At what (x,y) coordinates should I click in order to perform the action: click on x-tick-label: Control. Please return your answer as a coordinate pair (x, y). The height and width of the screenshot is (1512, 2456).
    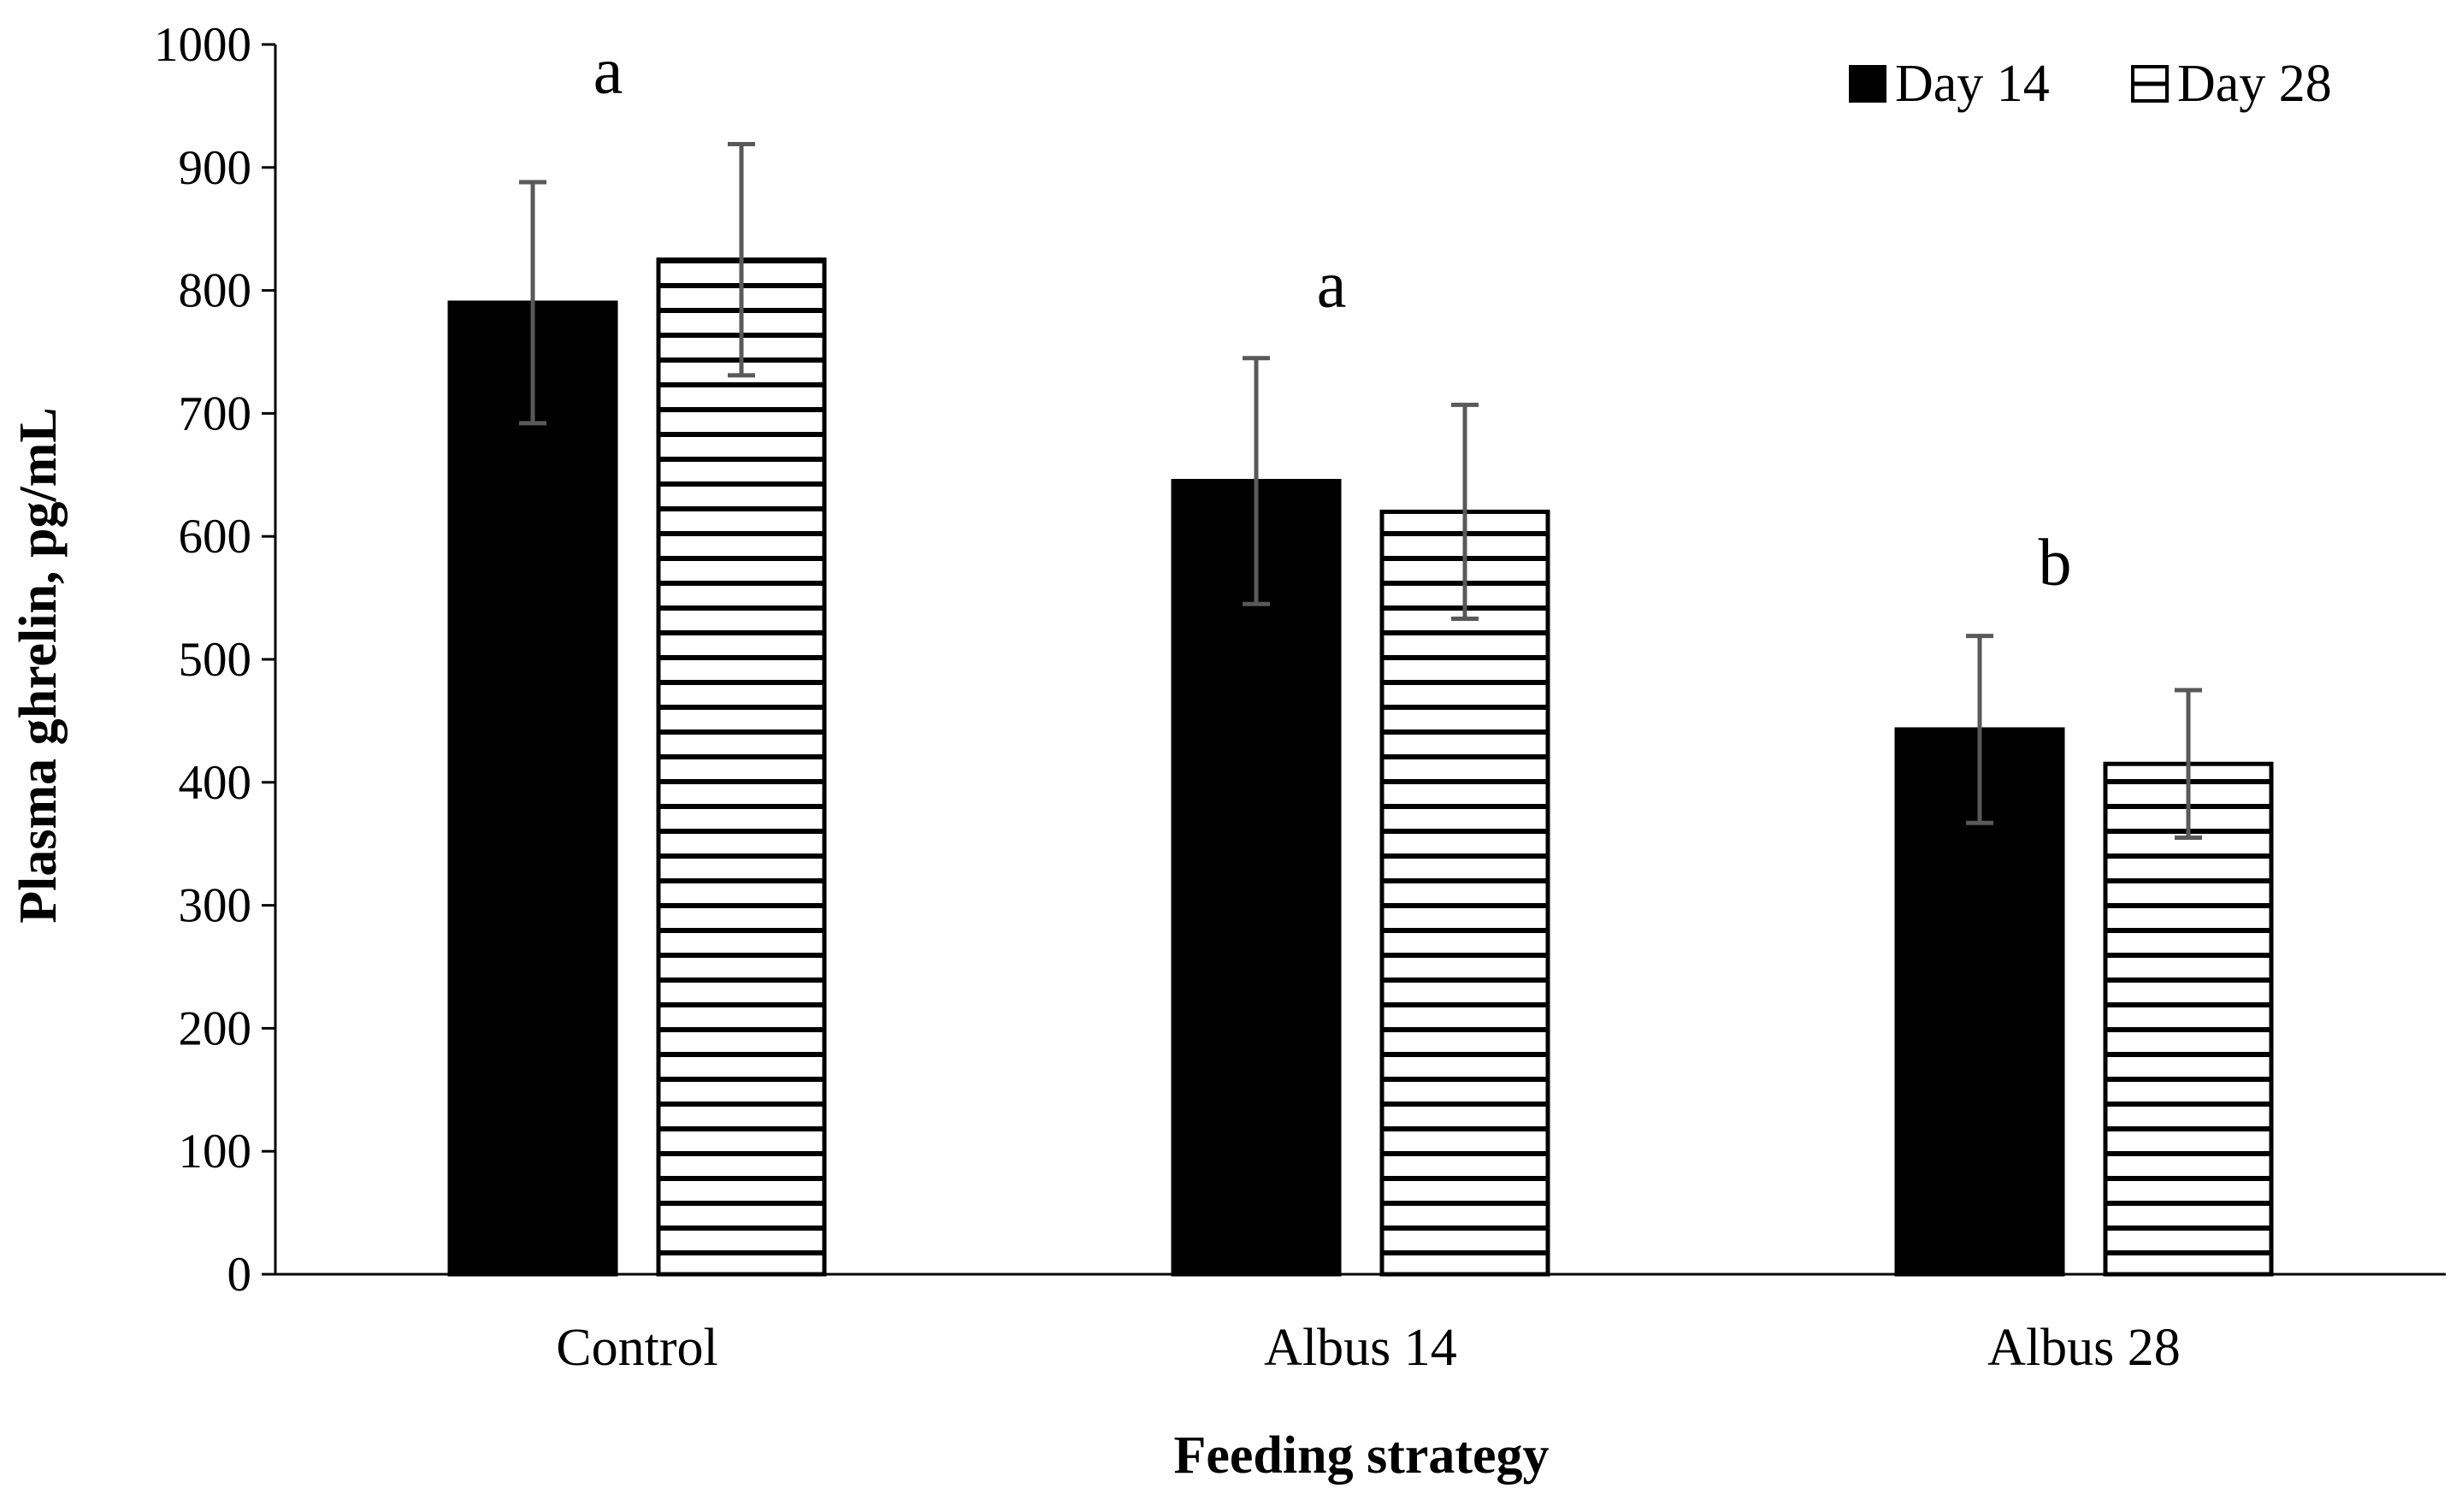
    Looking at the image, I should click on (637, 1348).